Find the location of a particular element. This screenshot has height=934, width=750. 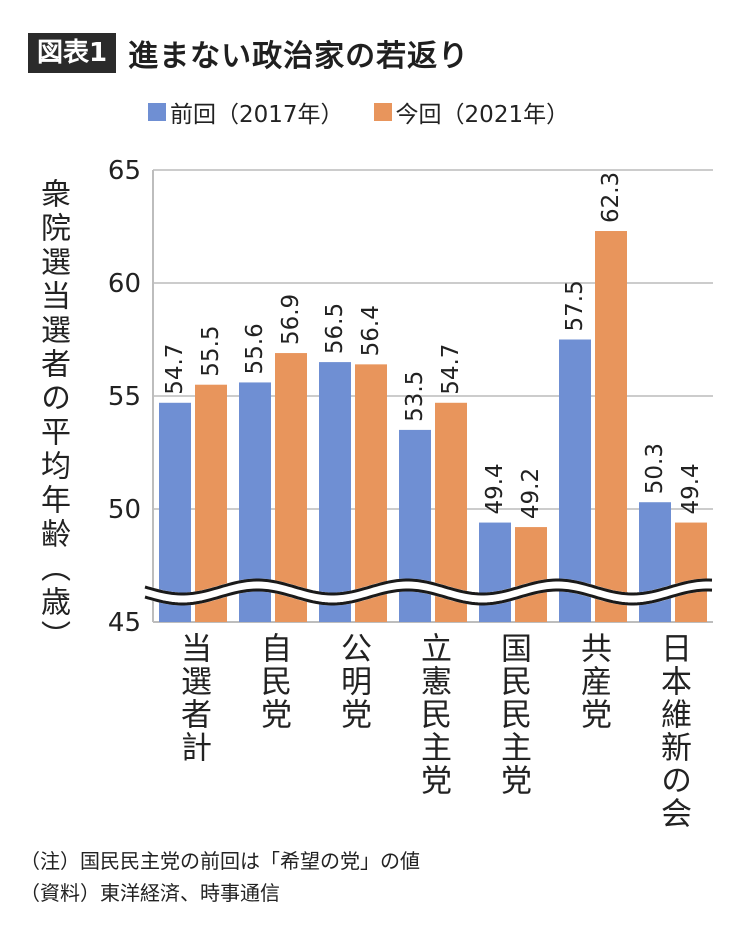

y-tick-label: 60 is located at coordinates (124, 284).